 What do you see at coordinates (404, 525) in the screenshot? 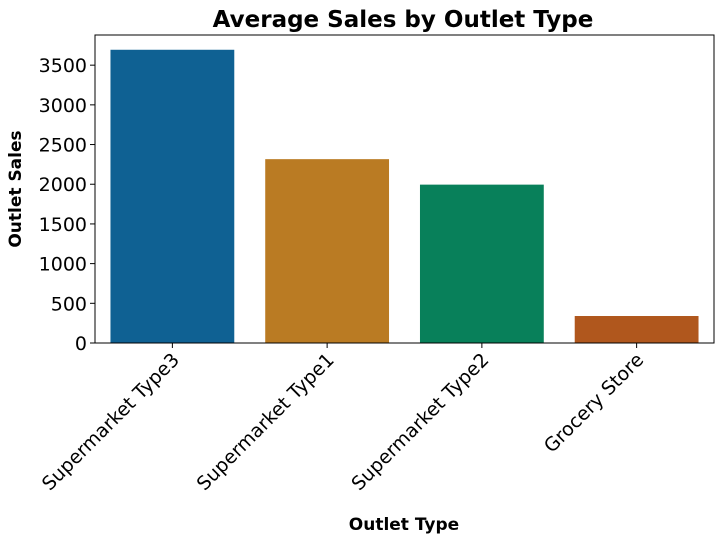
I see `x-axis-label: Outlet Type` at bounding box center [404, 525].